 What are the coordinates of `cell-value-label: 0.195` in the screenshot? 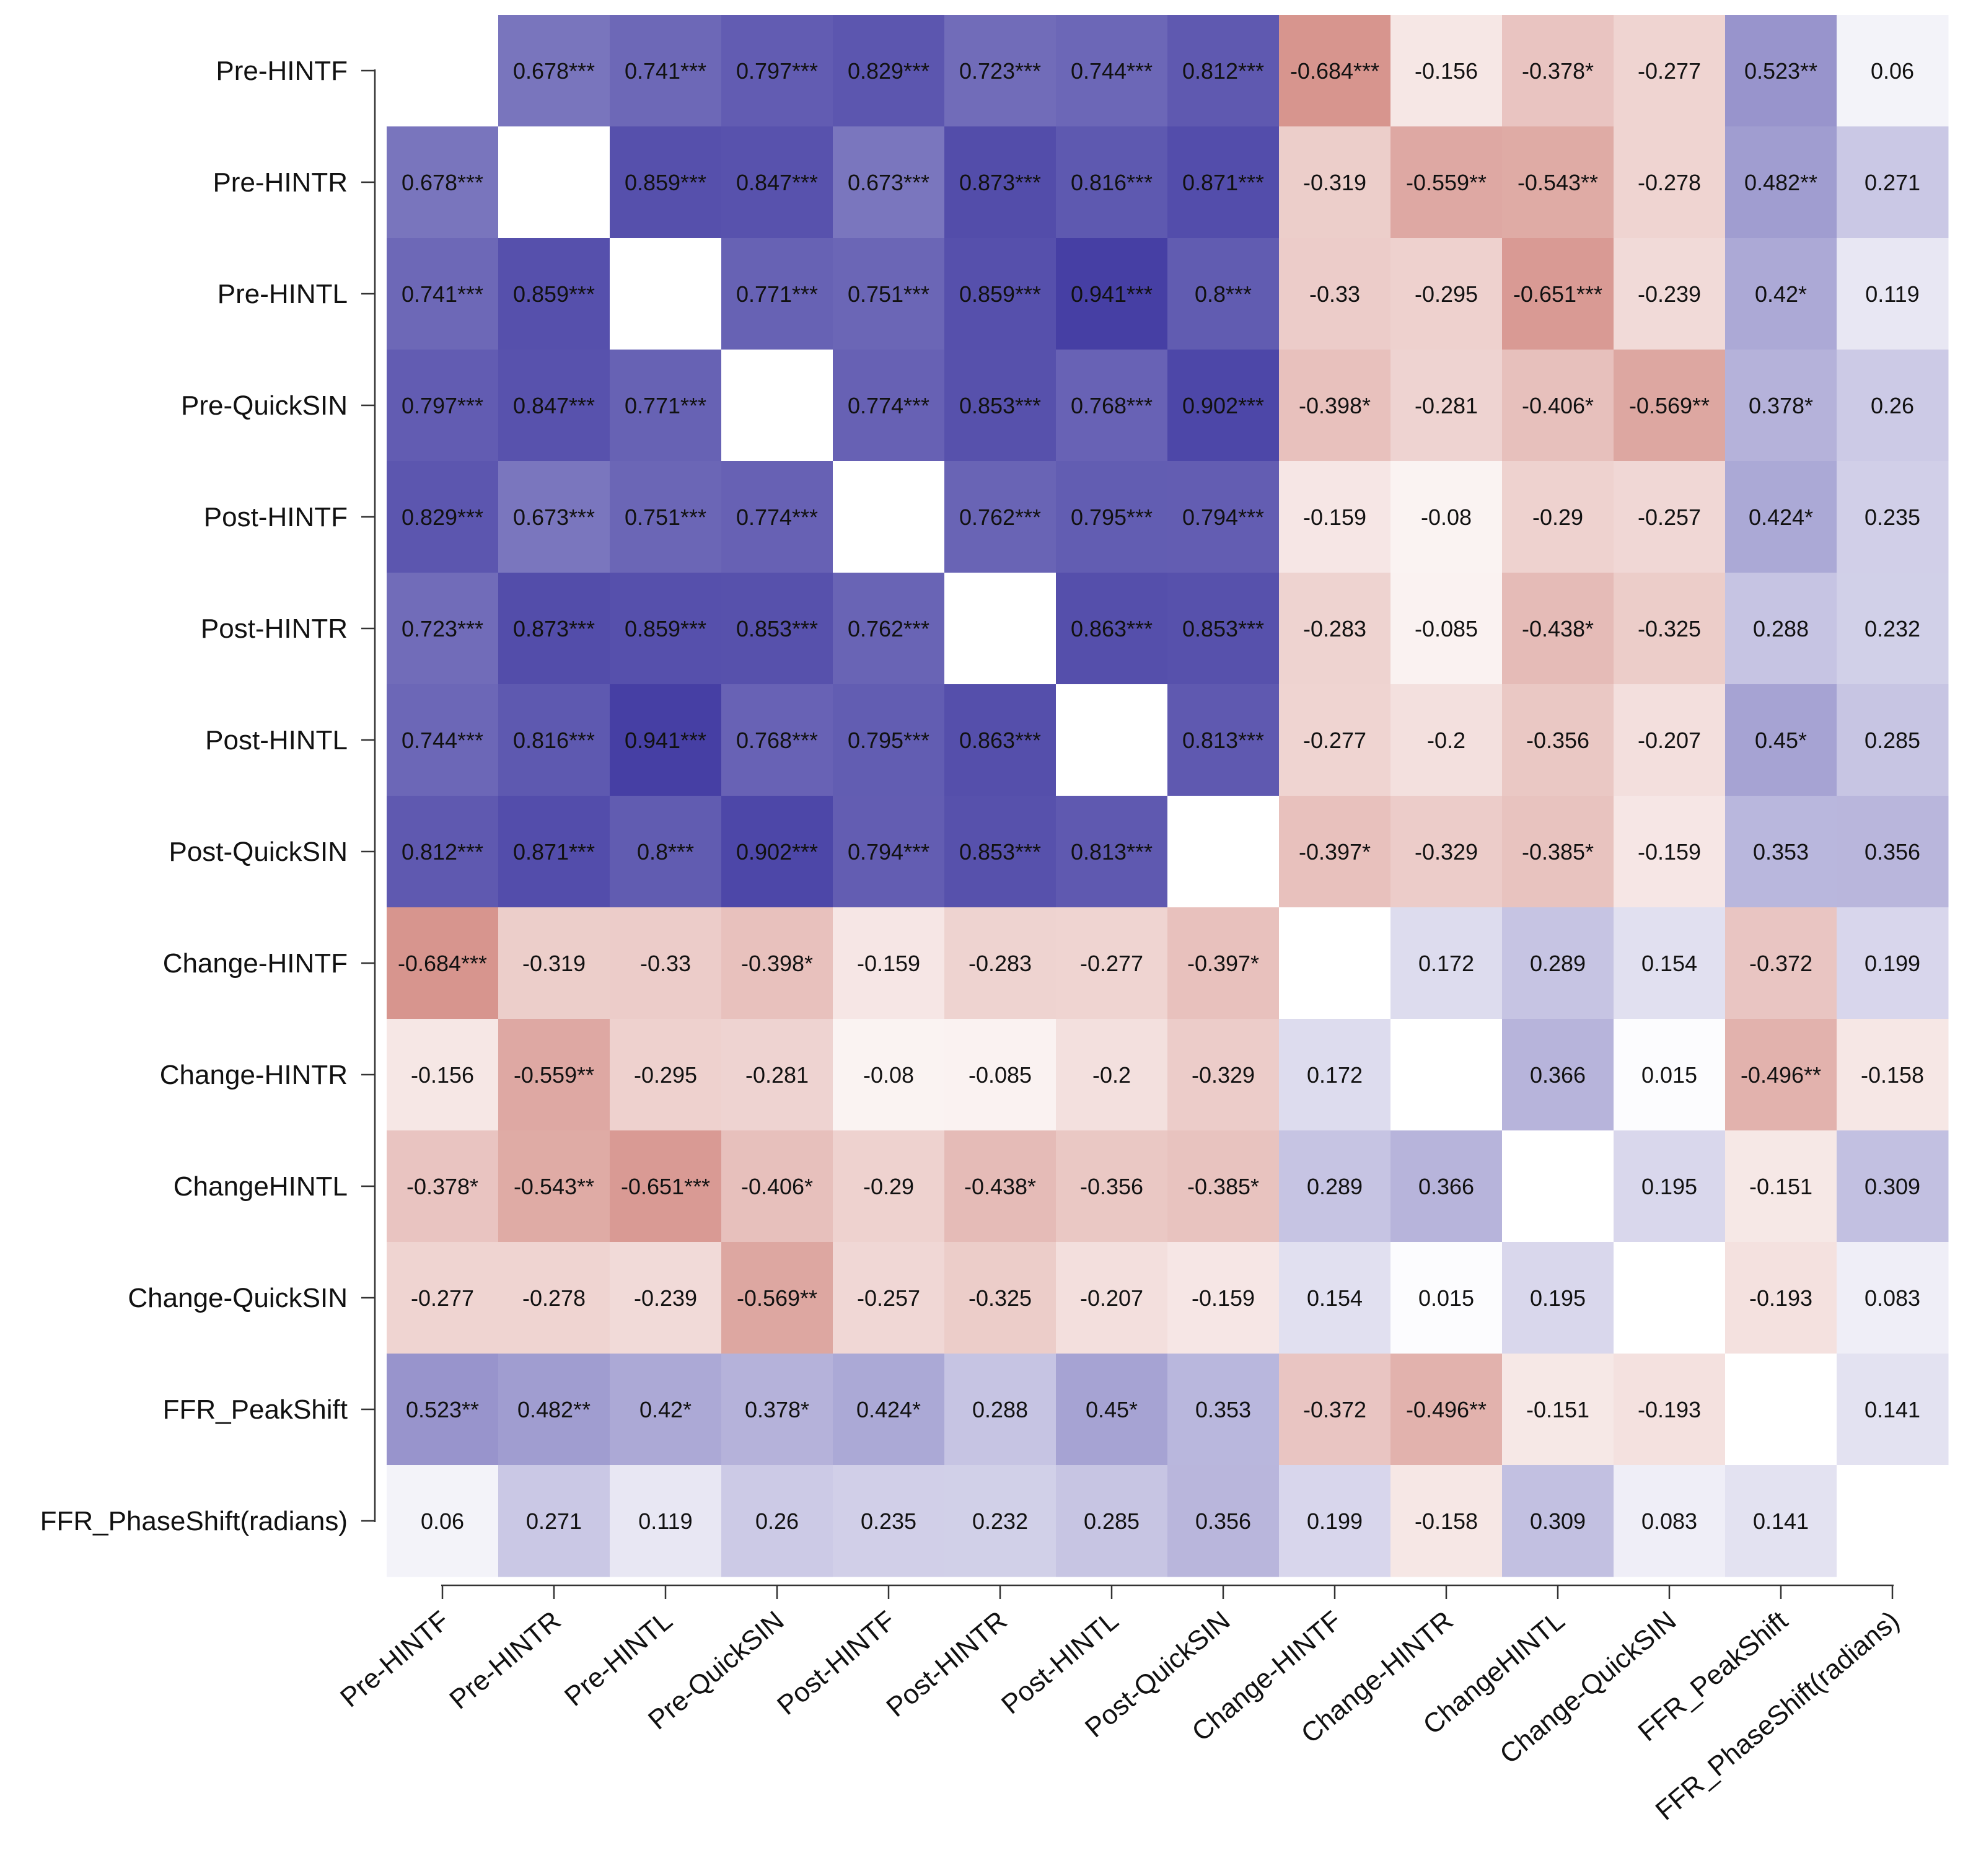 It's located at (1669, 1186).